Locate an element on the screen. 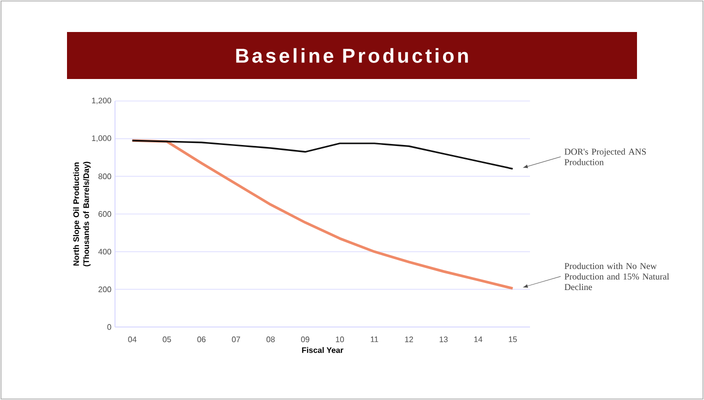  y-tick-label: 200 is located at coordinates (105, 289).